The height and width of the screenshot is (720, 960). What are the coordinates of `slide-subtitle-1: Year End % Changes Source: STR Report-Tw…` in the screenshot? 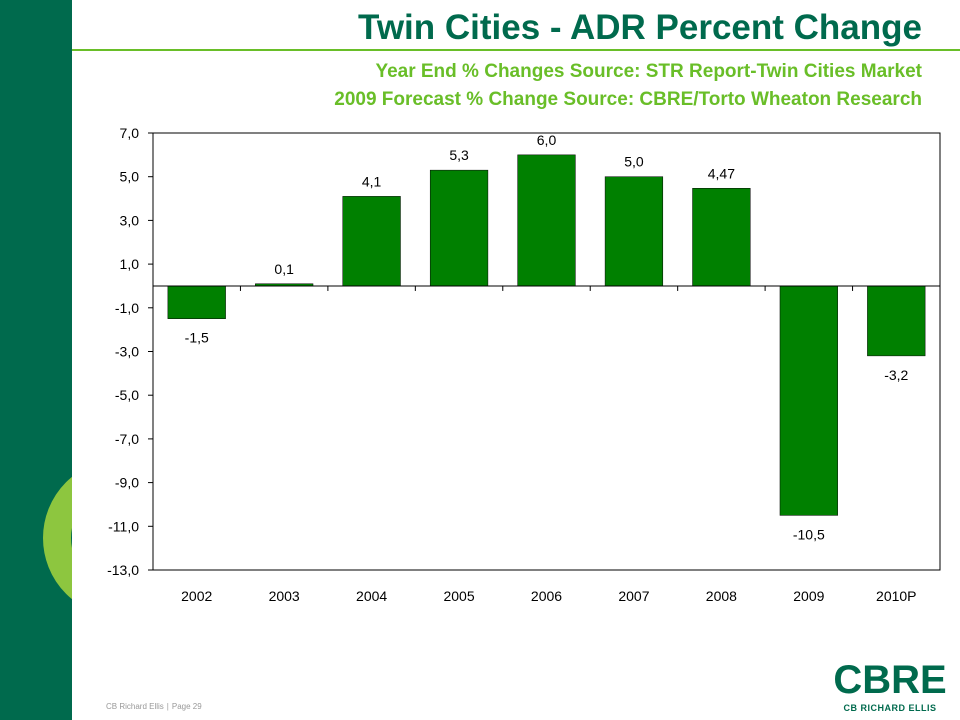 It's located at (648, 71).